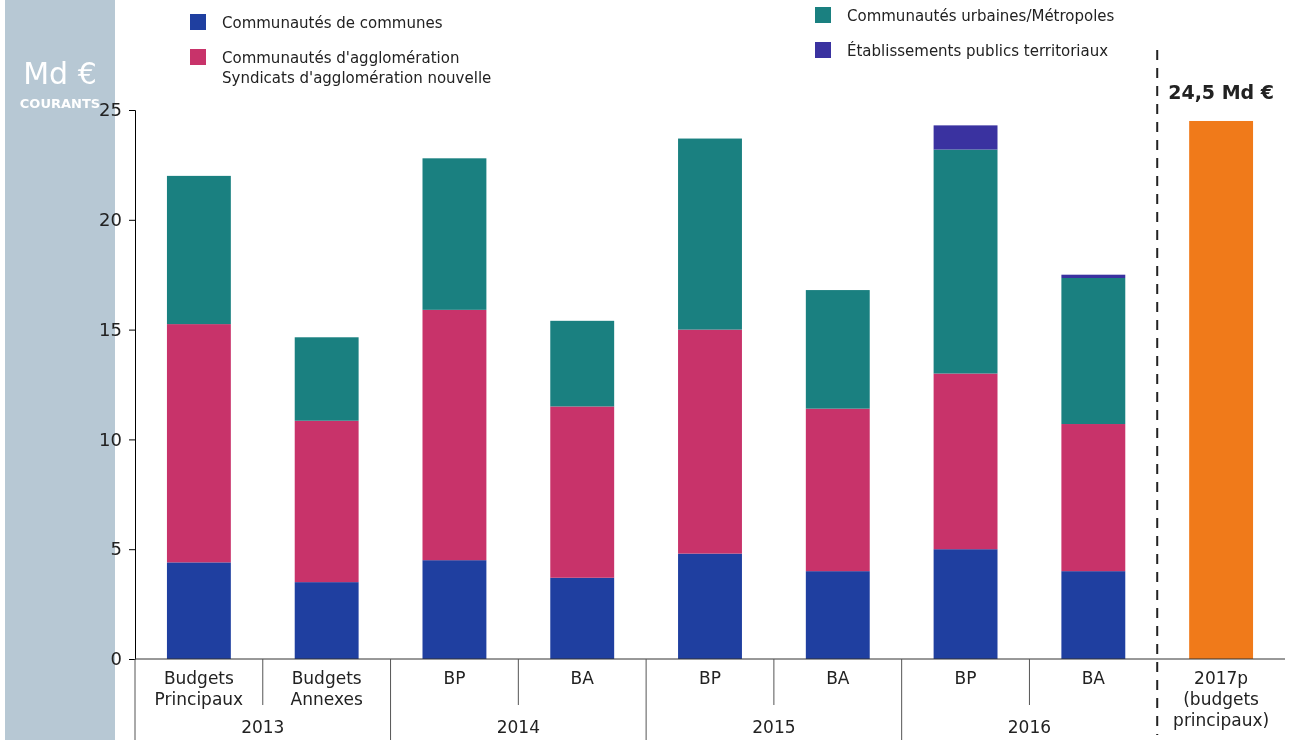 The image size is (1289, 740). I want to click on x-tick-label: 2017p (budgets principaux), so click(1221, 699).